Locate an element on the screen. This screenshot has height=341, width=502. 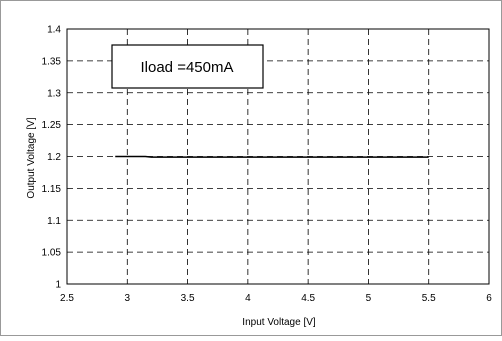
x-tick-label: 5.5 is located at coordinates (429, 298).